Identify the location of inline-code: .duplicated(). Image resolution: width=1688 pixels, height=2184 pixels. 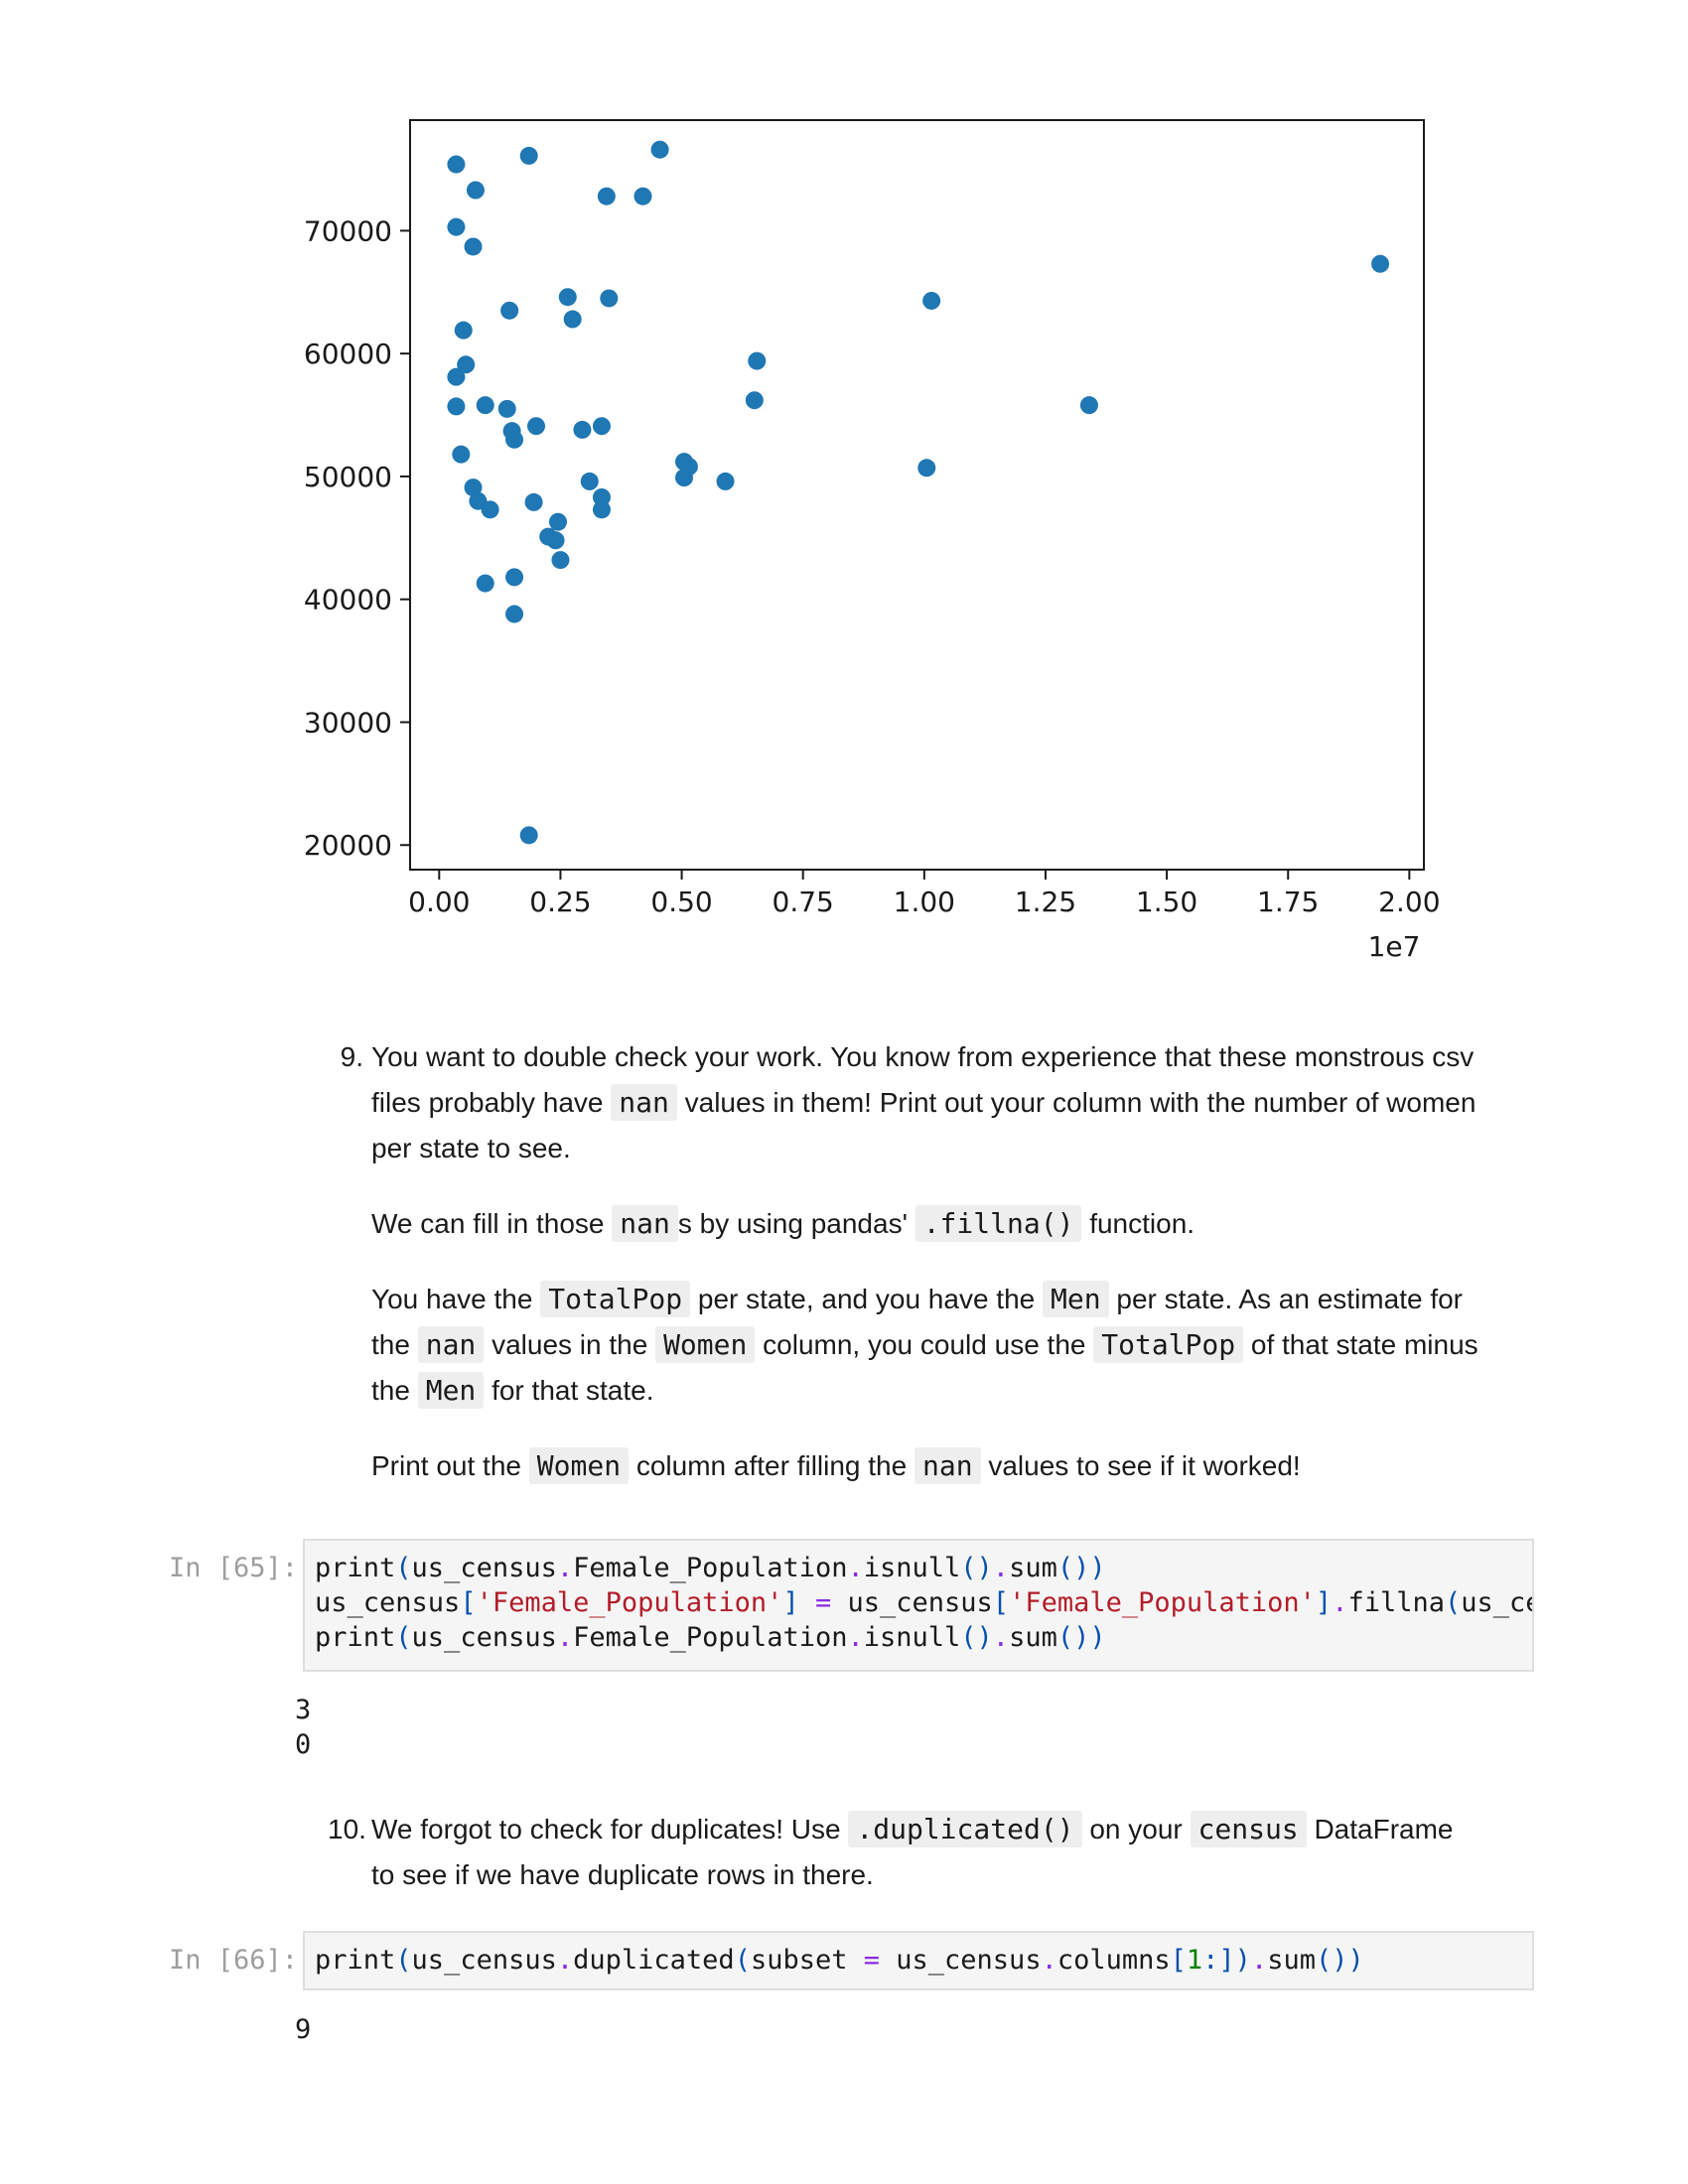
(965, 1829).